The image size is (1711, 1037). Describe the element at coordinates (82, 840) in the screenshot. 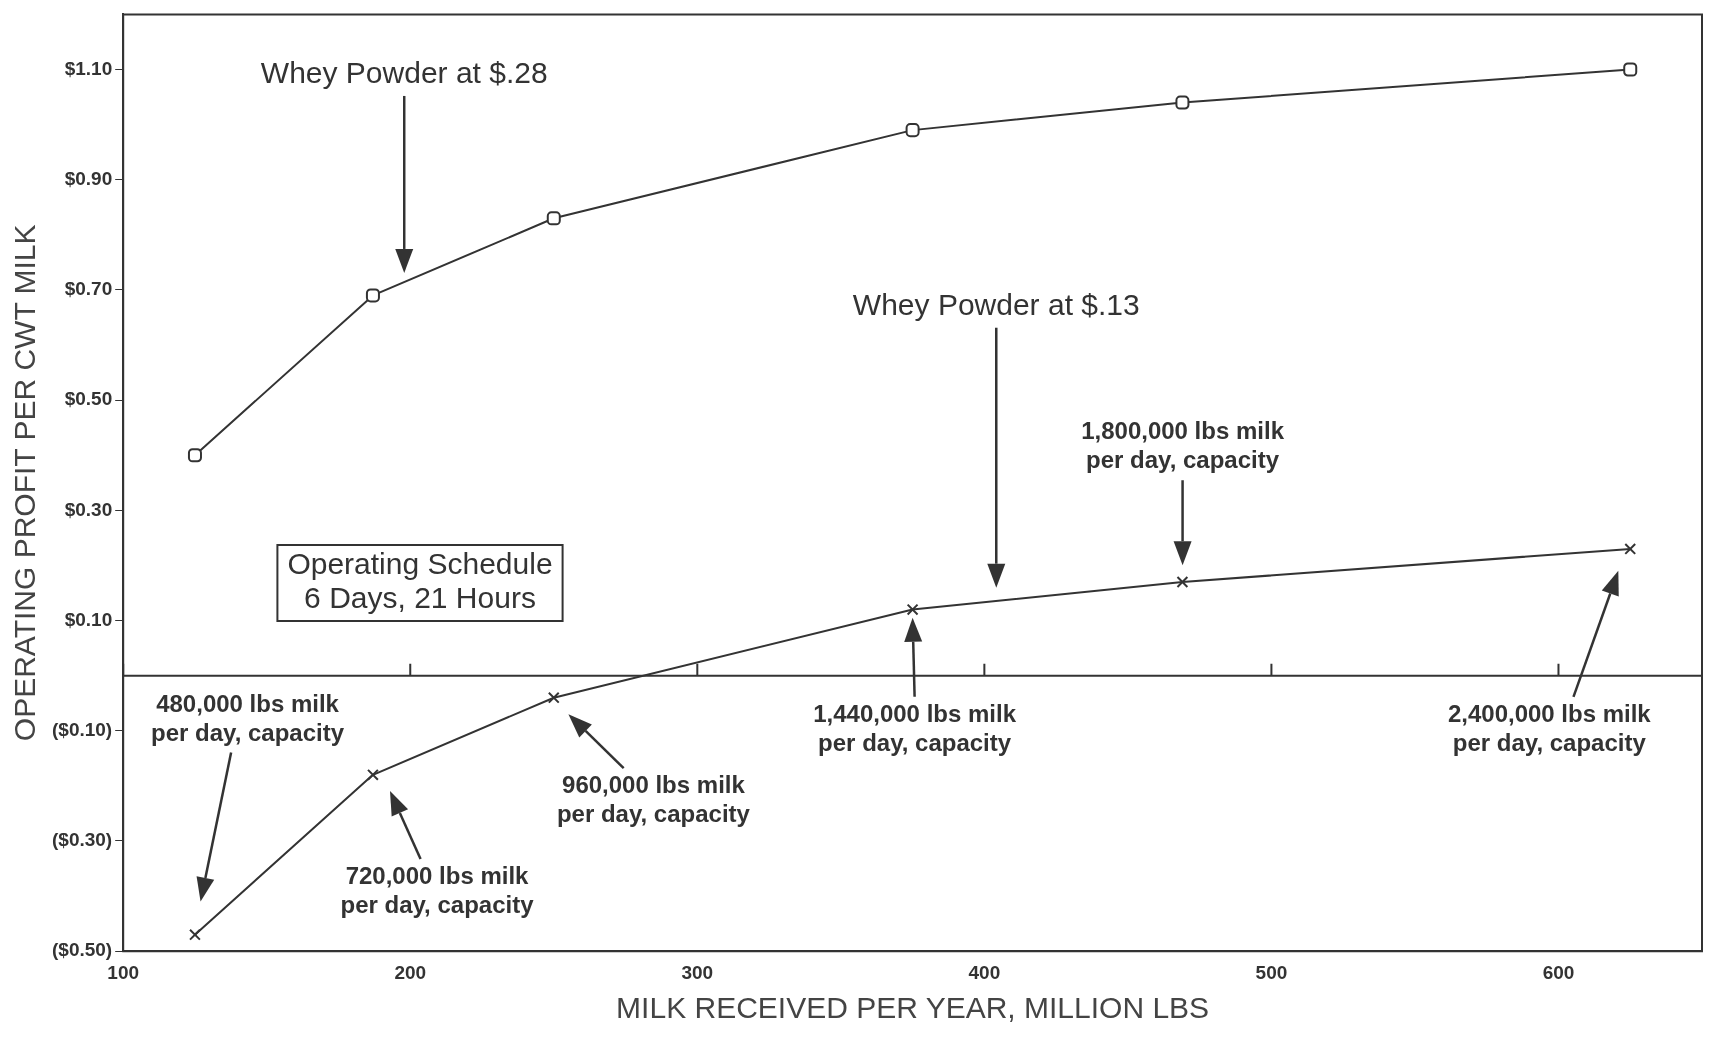

I see `y-tick-label: ($0.30)` at that location.